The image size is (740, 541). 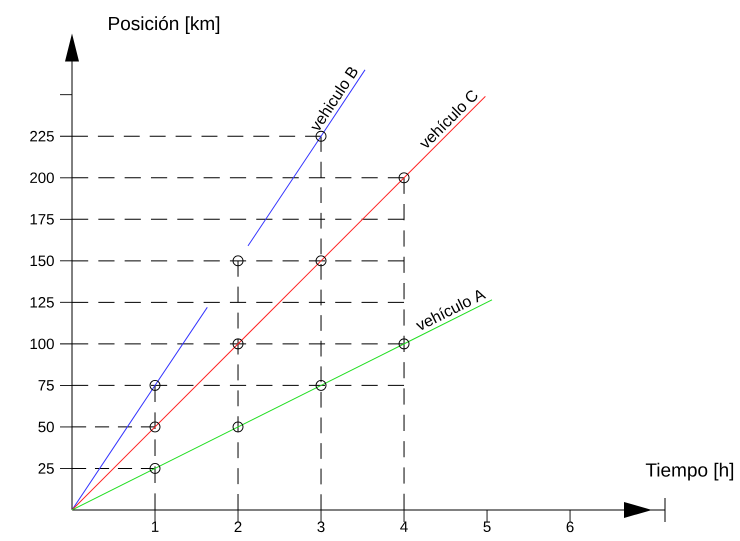 What do you see at coordinates (42, 219) in the screenshot?
I see `y-tick-label: 175` at bounding box center [42, 219].